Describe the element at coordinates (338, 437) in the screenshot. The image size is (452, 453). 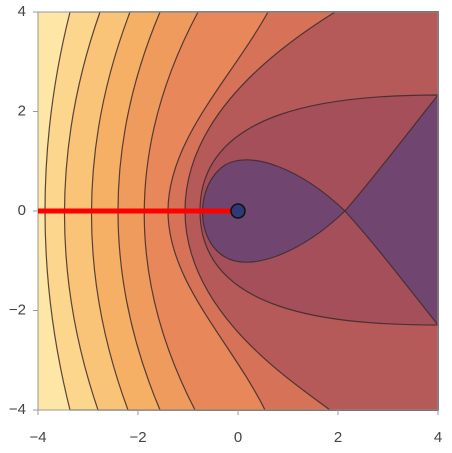
I see `x-tick-label: 2` at that location.